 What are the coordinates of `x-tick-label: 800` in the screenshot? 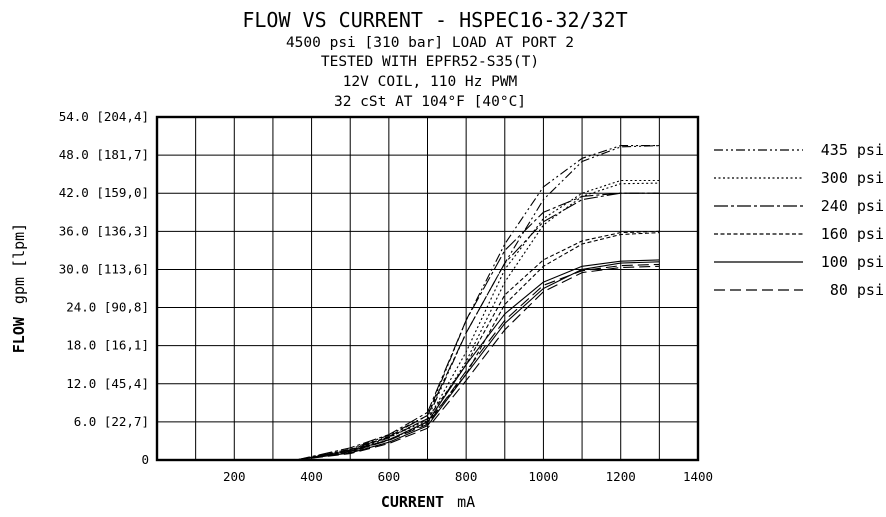 It's located at (466, 476).